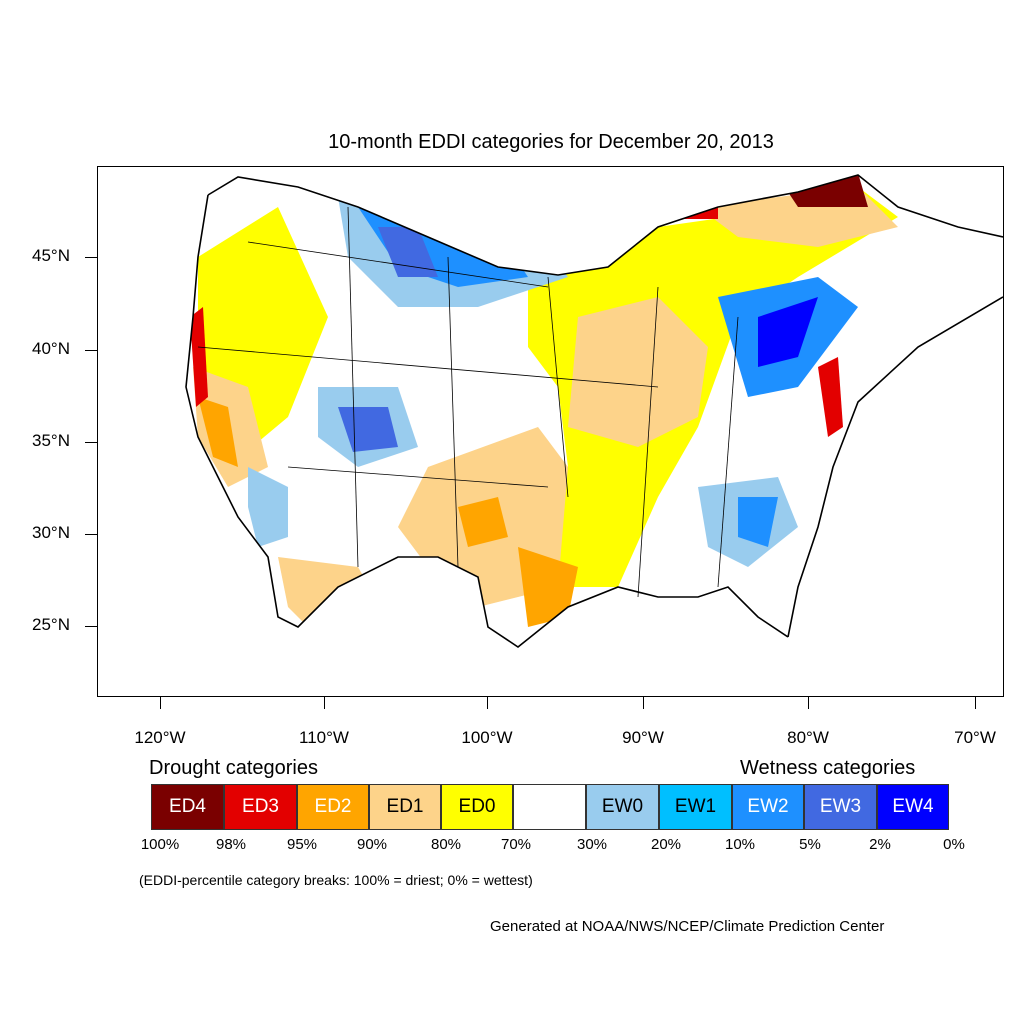  I want to click on lon-label-90w: 90°W, so click(643, 737).